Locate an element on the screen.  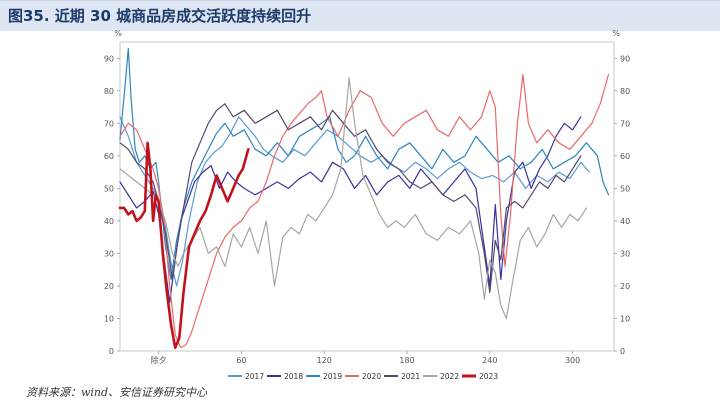
y-tick-label-left: 0 is located at coordinates (111, 351).